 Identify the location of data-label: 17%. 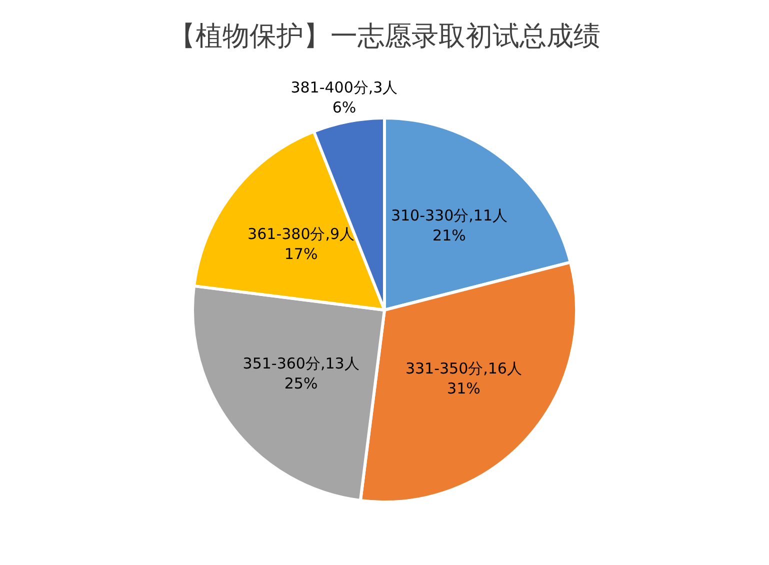
(301, 254).